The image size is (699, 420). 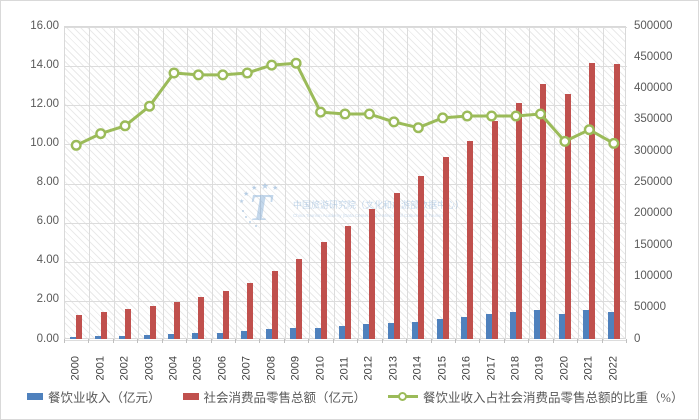 What do you see at coordinates (104, 398) in the screenshot?
I see `legend-label-restaurant-income: 餐饮业收入（亿元）` at bounding box center [104, 398].